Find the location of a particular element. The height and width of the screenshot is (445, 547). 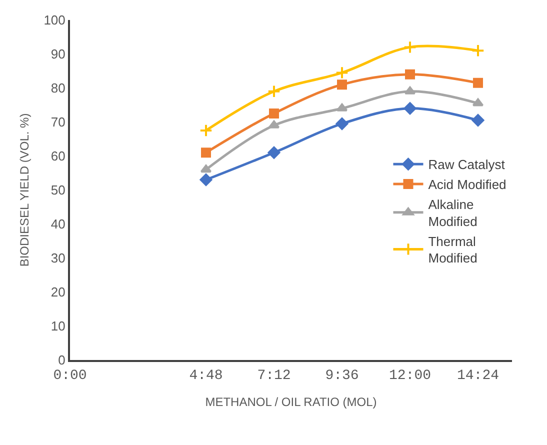

legend-label: Thermal Modified is located at coordinates (453, 250).